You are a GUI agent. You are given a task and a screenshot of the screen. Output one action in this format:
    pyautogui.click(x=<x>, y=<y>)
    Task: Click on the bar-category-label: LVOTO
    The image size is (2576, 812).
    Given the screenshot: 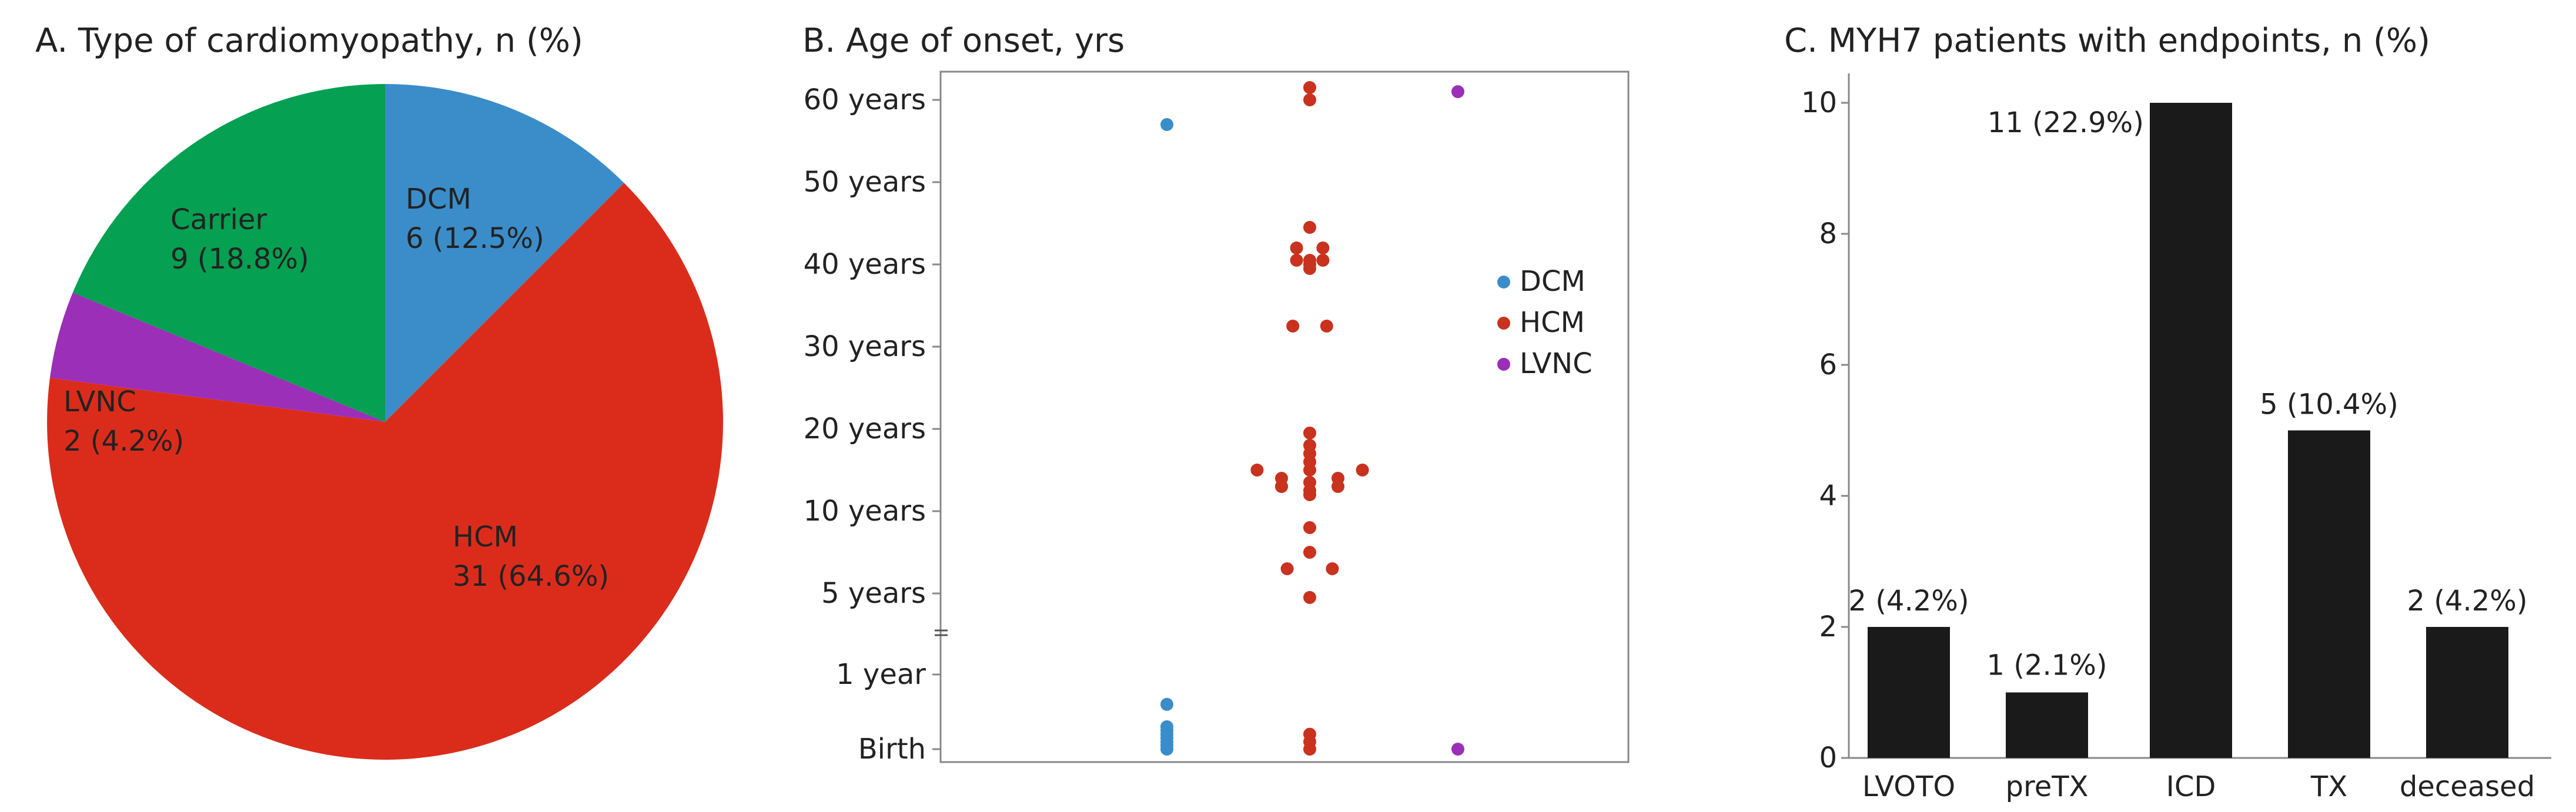 What is the action you would take?
    pyautogui.click(x=1908, y=786)
    